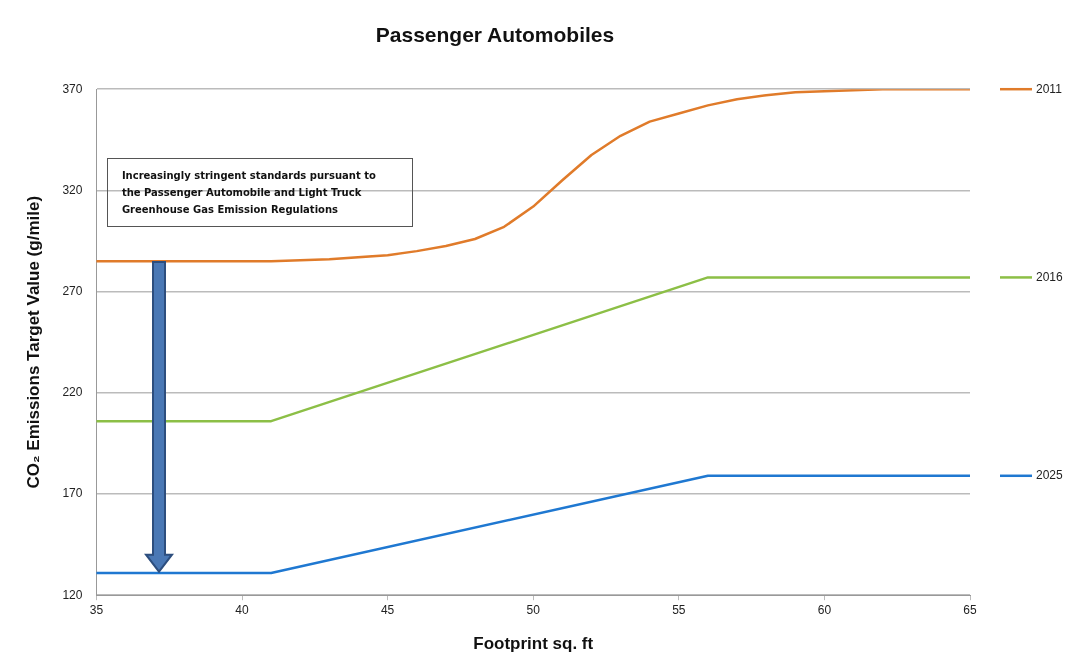 This screenshot has width=1070, height=669. What do you see at coordinates (533, 644) in the screenshot?
I see `x-axis-title: Footprint sq. ft` at bounding box center [533, 644].